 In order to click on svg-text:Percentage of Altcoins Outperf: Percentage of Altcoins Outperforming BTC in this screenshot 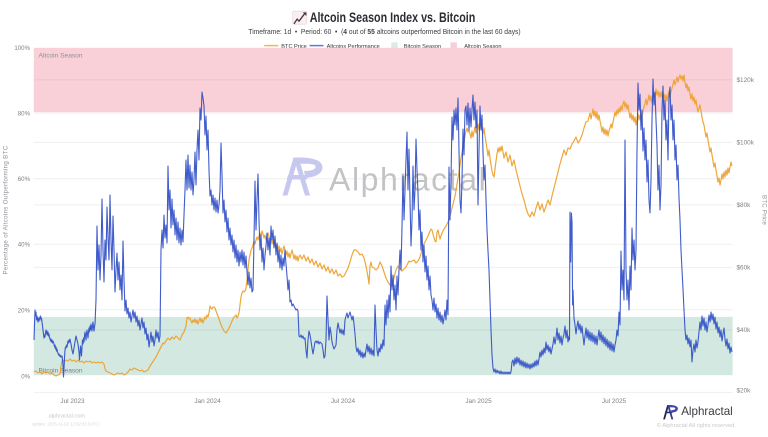, I will do `click(6, 209)`.